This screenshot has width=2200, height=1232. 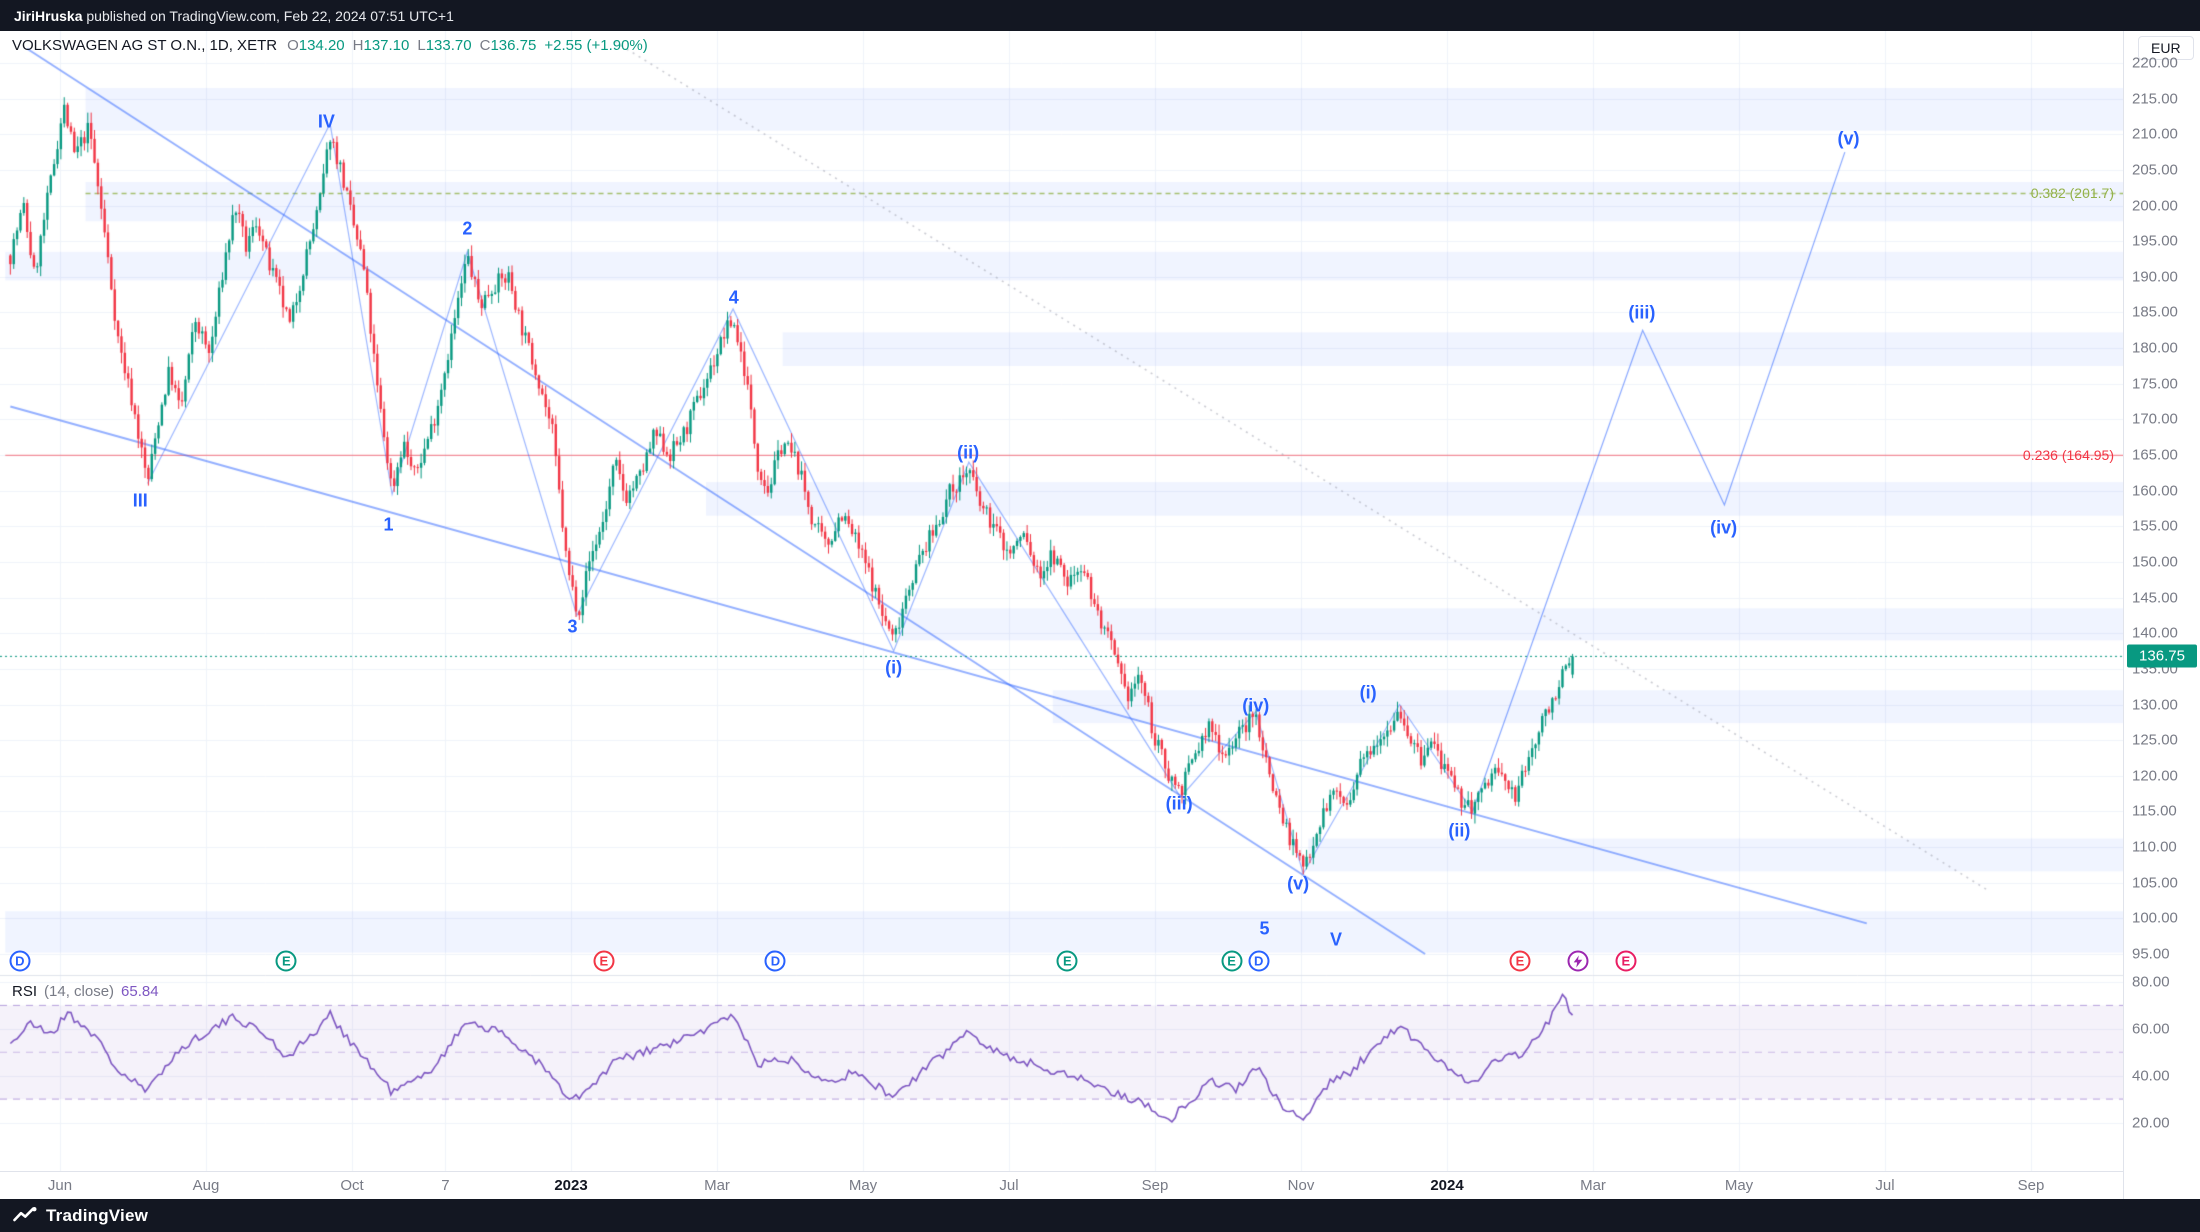 I want to click on price-axis-tick: 120.00, so click(x=2155, y=776).